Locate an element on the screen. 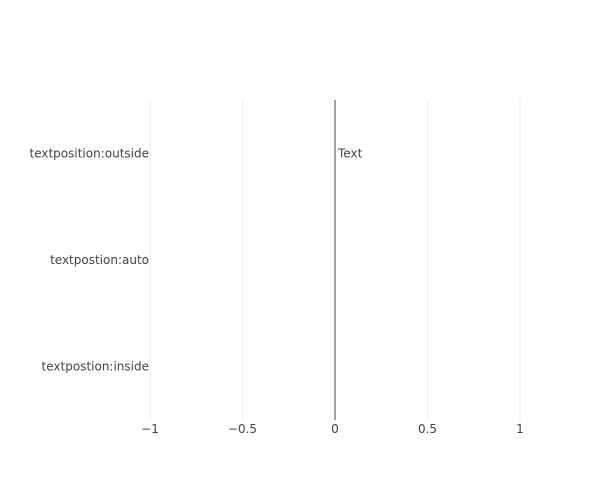 Image resolution: width=600 pixels, height=504 pixels. x-tick-label: −0.5 is located at coordinates (242, 429).